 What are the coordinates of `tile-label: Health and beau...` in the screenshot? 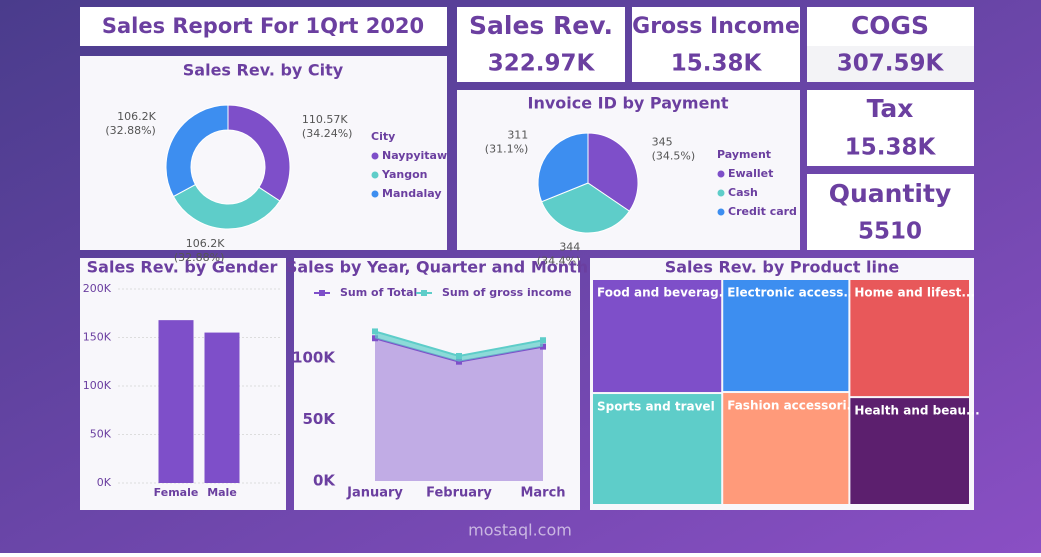 It's located at (916, 411).